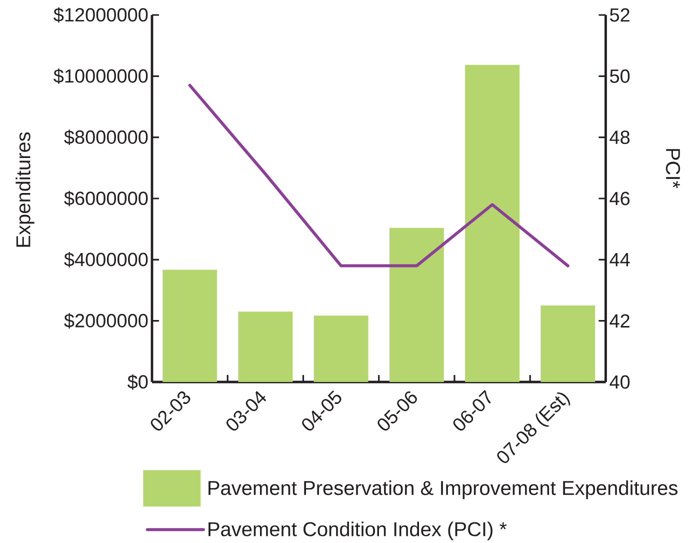 This screenshot has height=543, width=698. I want to click on y2-tick-label: 40, so click(620, 382).